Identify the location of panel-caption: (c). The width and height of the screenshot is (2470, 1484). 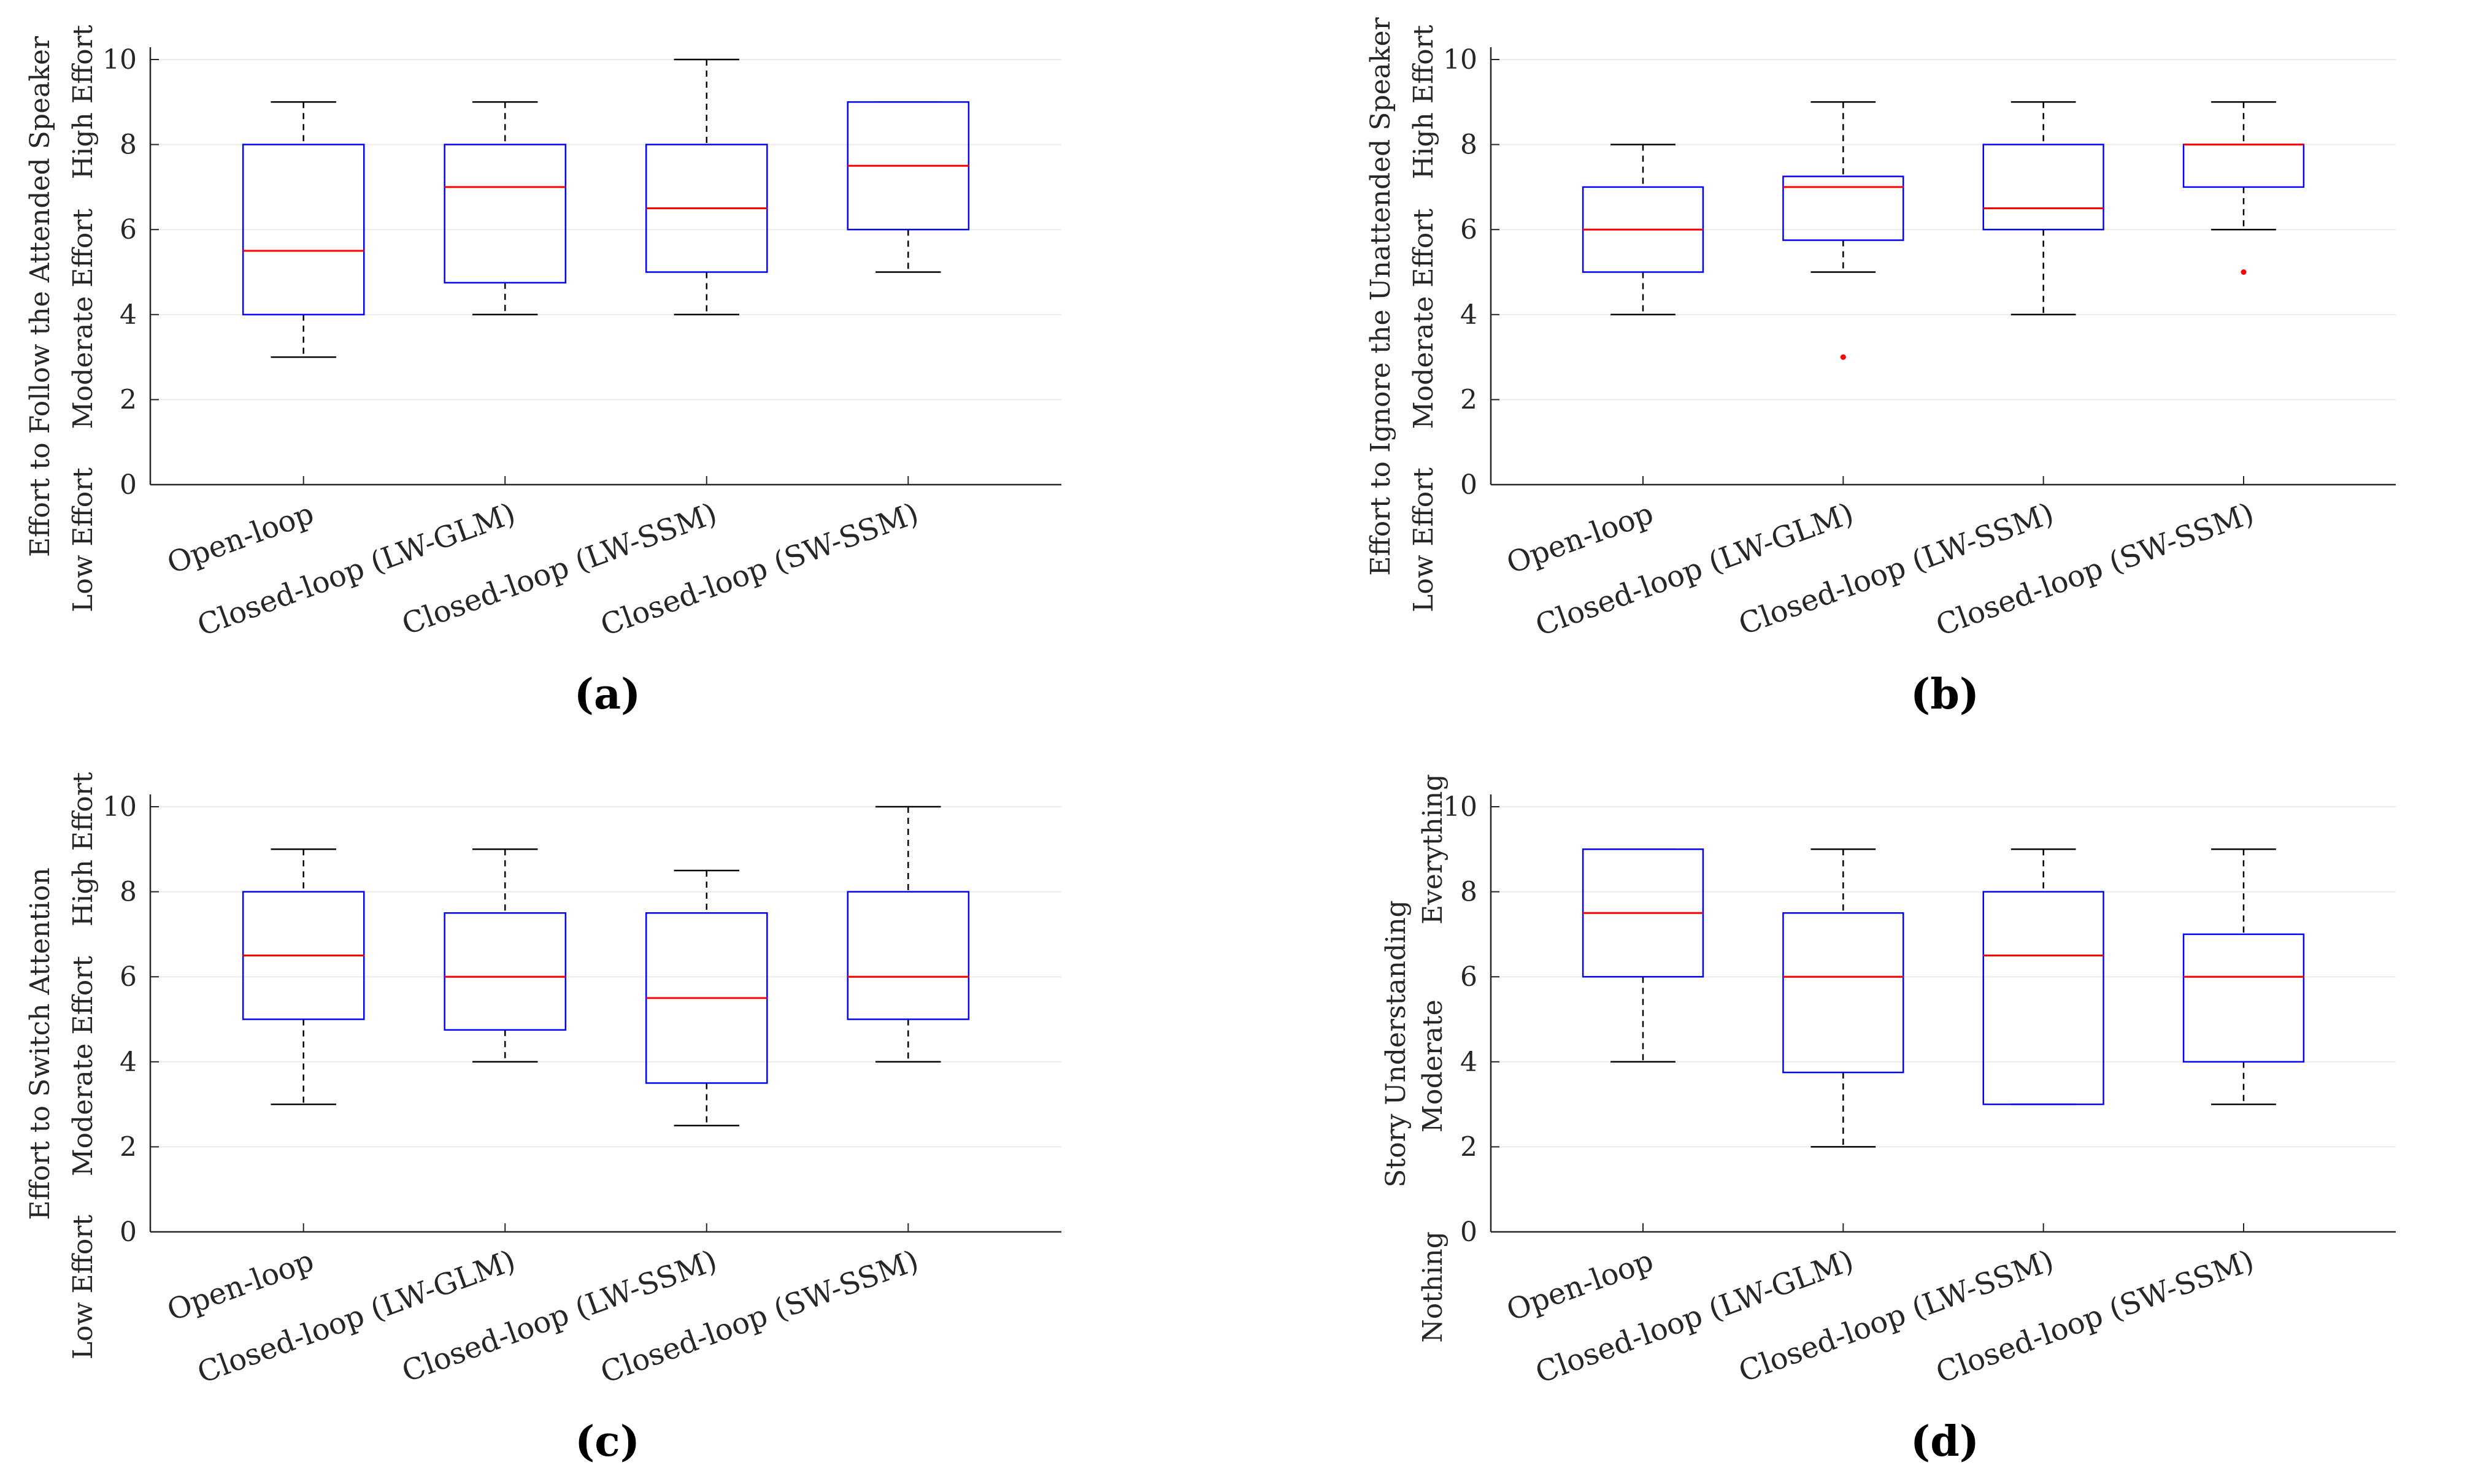
(607, 1442).